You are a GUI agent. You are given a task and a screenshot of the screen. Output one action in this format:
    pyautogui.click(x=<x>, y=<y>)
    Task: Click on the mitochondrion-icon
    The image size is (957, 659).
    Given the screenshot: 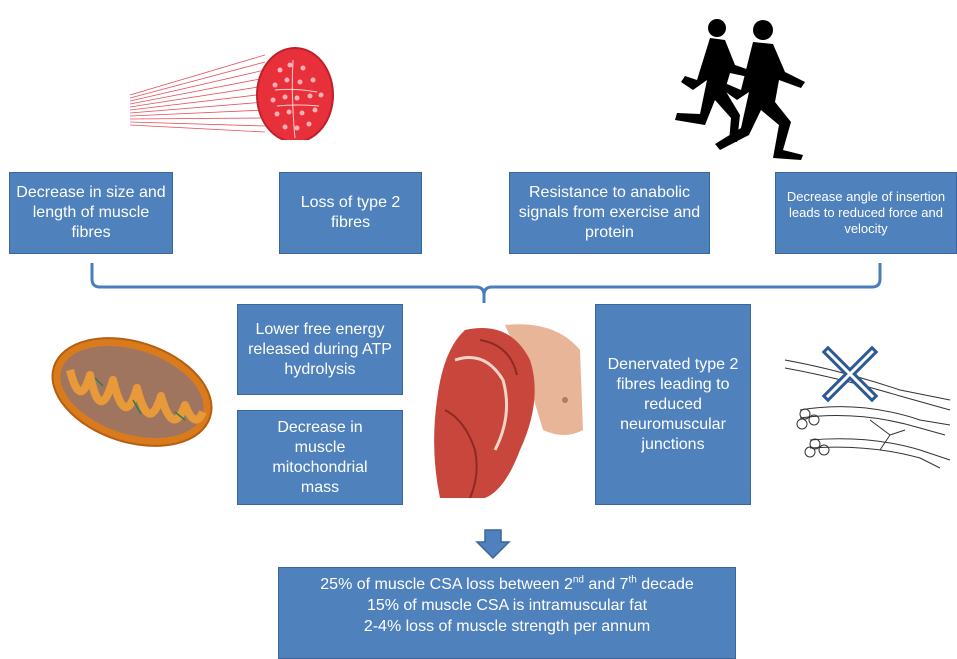 What is the action you would take?
    pyautogui.click(x=132, y=392)
    